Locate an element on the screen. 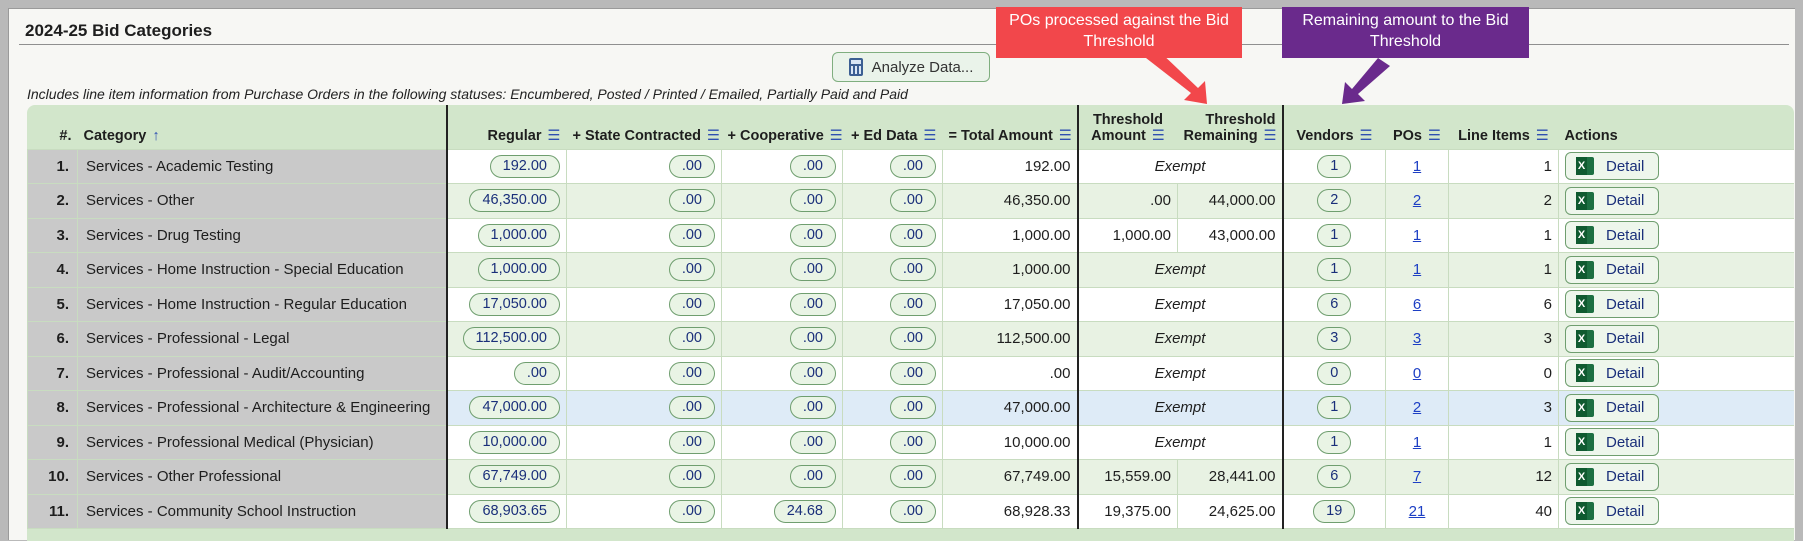 This screenshot has width=1803, height=541. sort-ascending-icon: ↑ is located at coordinates (156, 135).